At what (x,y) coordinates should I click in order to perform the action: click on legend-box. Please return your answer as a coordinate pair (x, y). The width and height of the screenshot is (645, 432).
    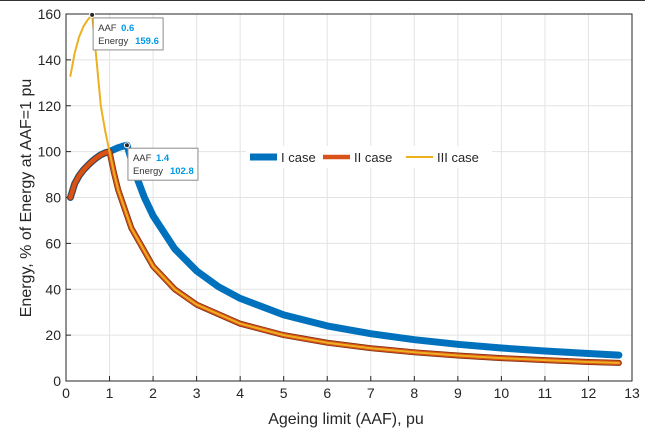
    Looking at the image, I should click on (369, 157).